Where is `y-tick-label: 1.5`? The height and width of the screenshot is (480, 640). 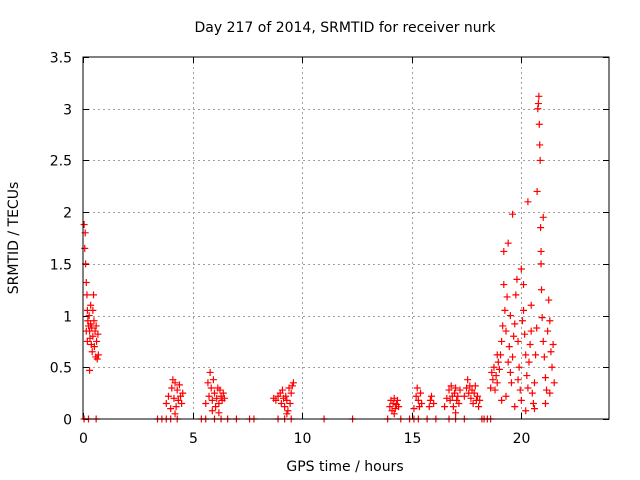 y-tick-label: 1.5 is located at coordinates (61, 266).